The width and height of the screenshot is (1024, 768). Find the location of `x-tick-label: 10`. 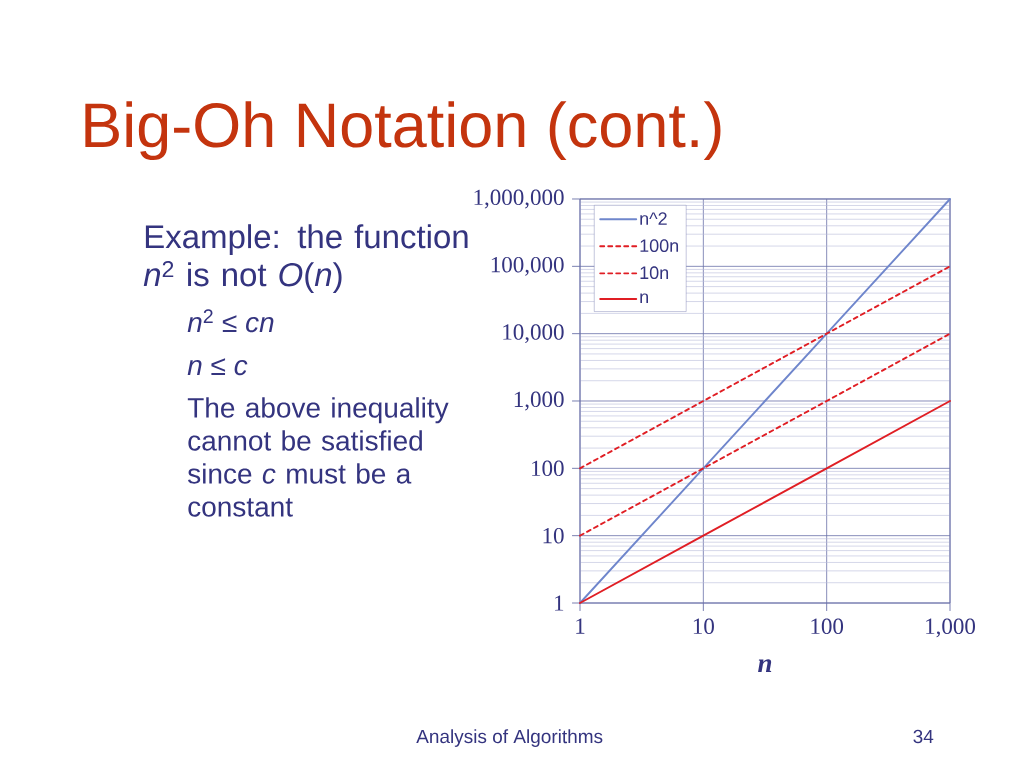

x-tick-label: 10 is located at coordinates (703, 626).